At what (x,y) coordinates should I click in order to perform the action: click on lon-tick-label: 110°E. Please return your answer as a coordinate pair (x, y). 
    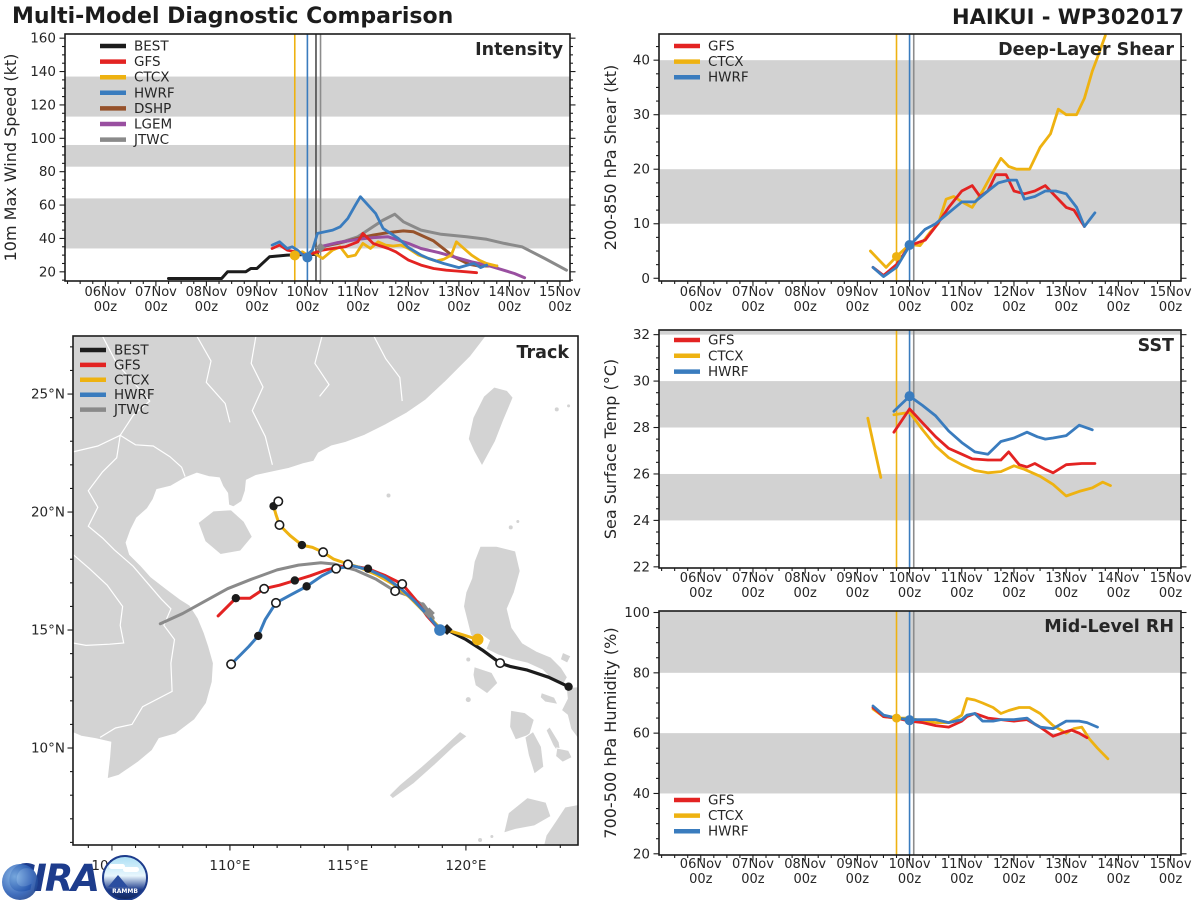
    Looking at the image, I should click on (229, 866).